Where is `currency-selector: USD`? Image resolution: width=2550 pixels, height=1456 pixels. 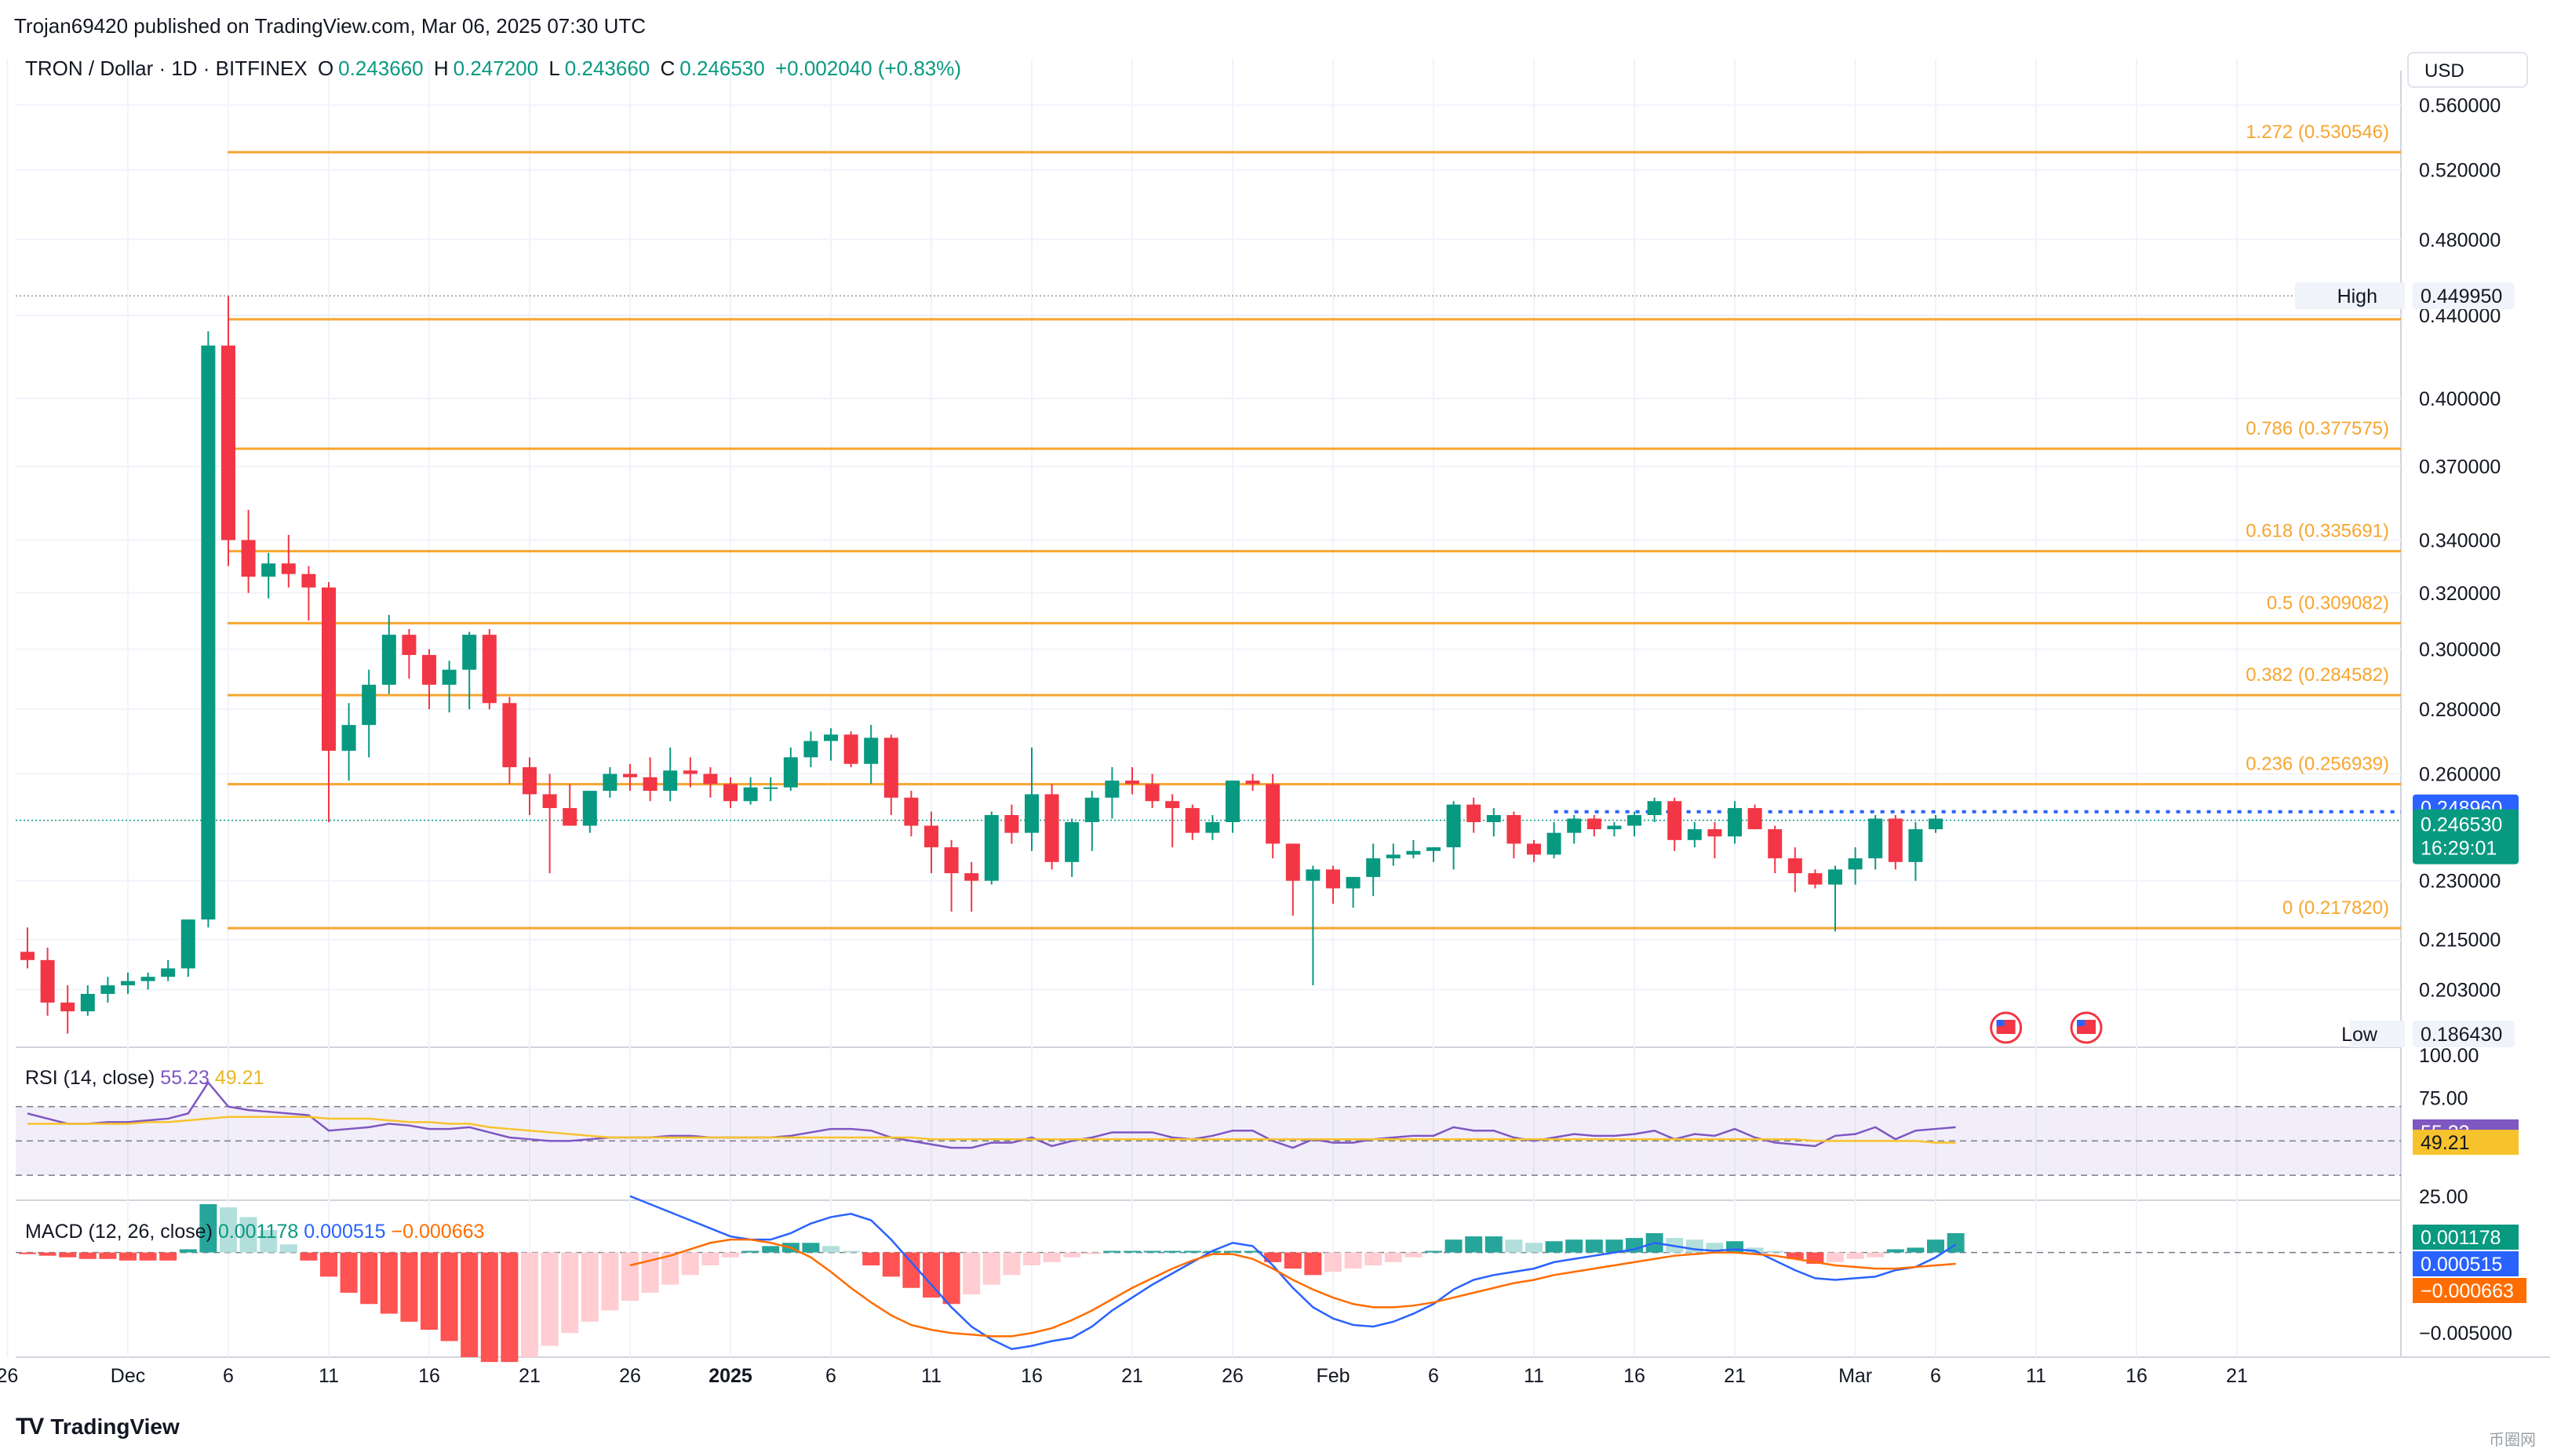 currency-selector: USD is located at coordinates (2467, 70).